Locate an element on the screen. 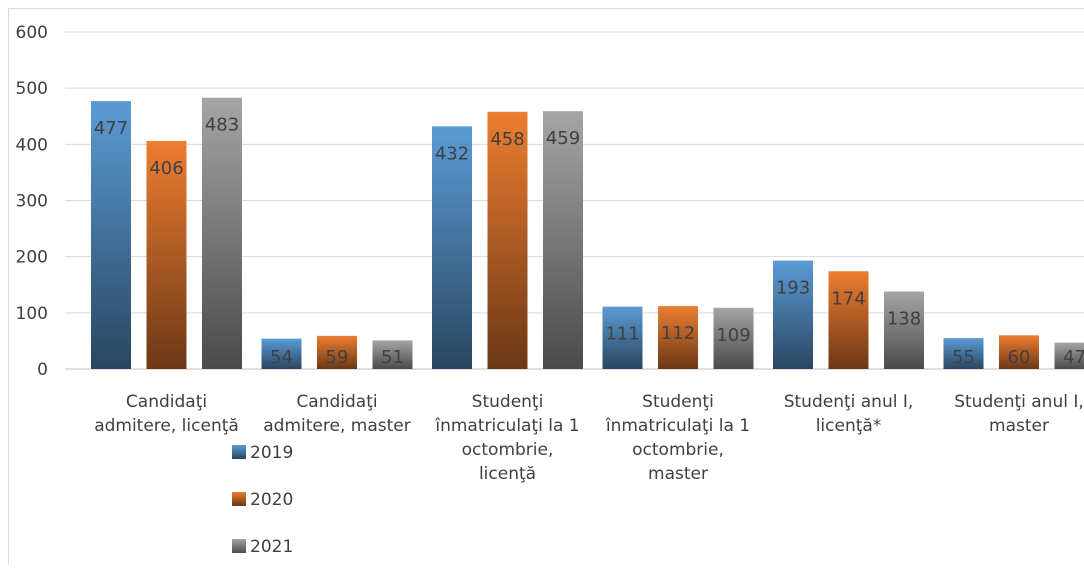 Image resolution: width=1084 pixels, height=570 pixels. data-label: 60 is located at coordinates (1019, 357).